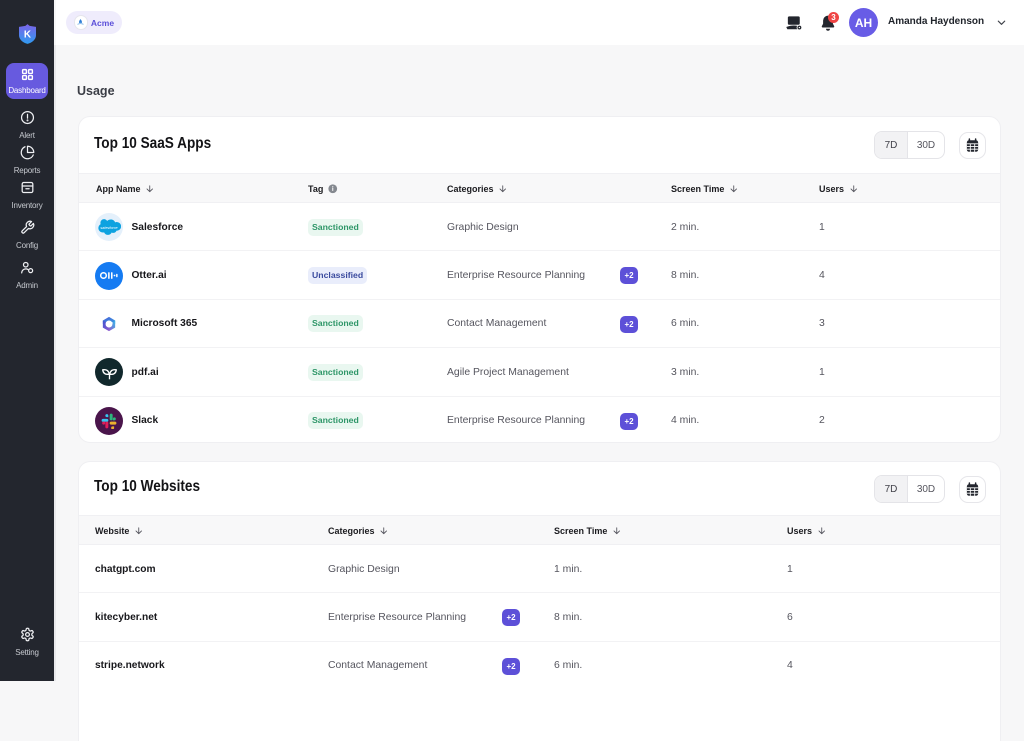 The image size is (1024, 741). What do you see at coordinates (28, 35) in the screenshot?
I see `svg-text: K` at bounding box center [28, 35].